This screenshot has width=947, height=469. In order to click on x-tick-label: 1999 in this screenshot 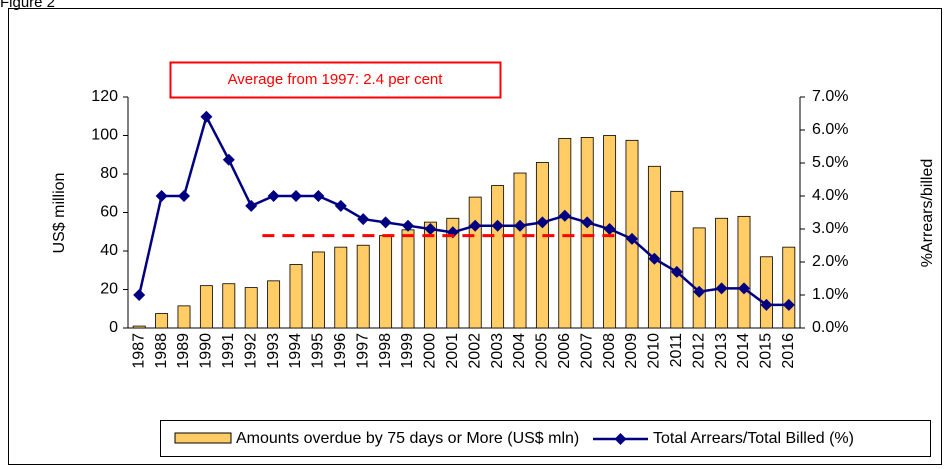, I will do `click(407, 351)`.